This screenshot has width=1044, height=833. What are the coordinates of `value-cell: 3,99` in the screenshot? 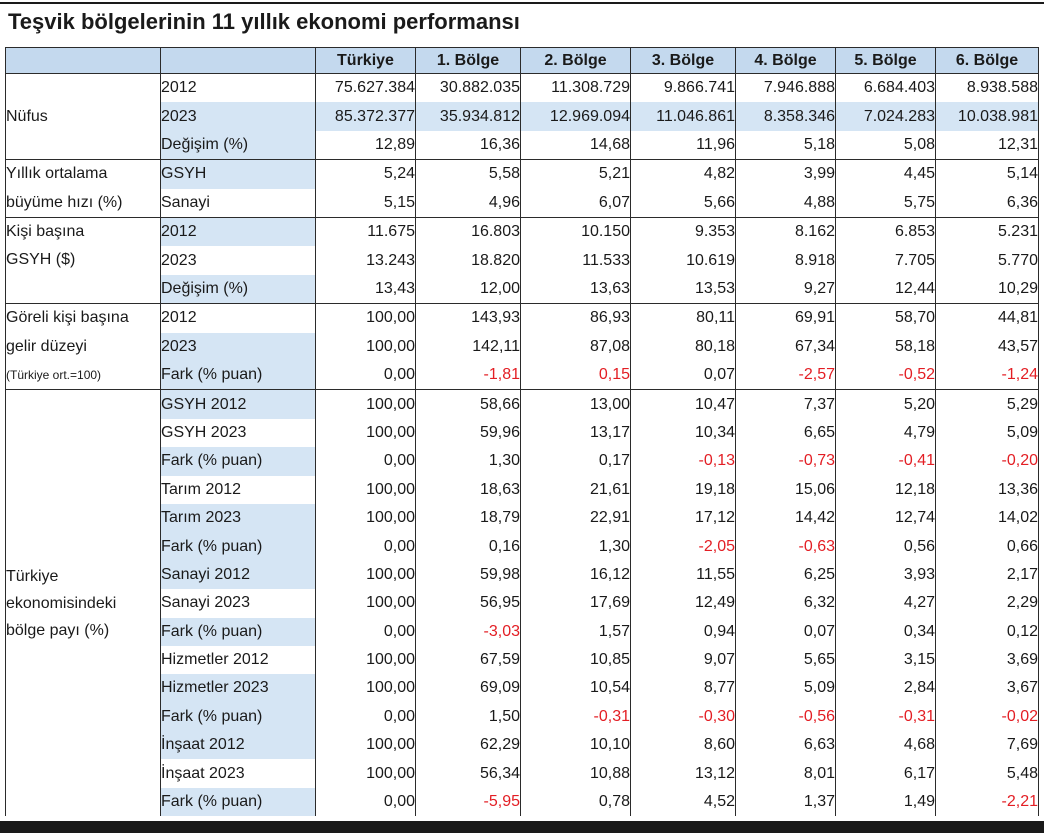 It's located at (785, 174).